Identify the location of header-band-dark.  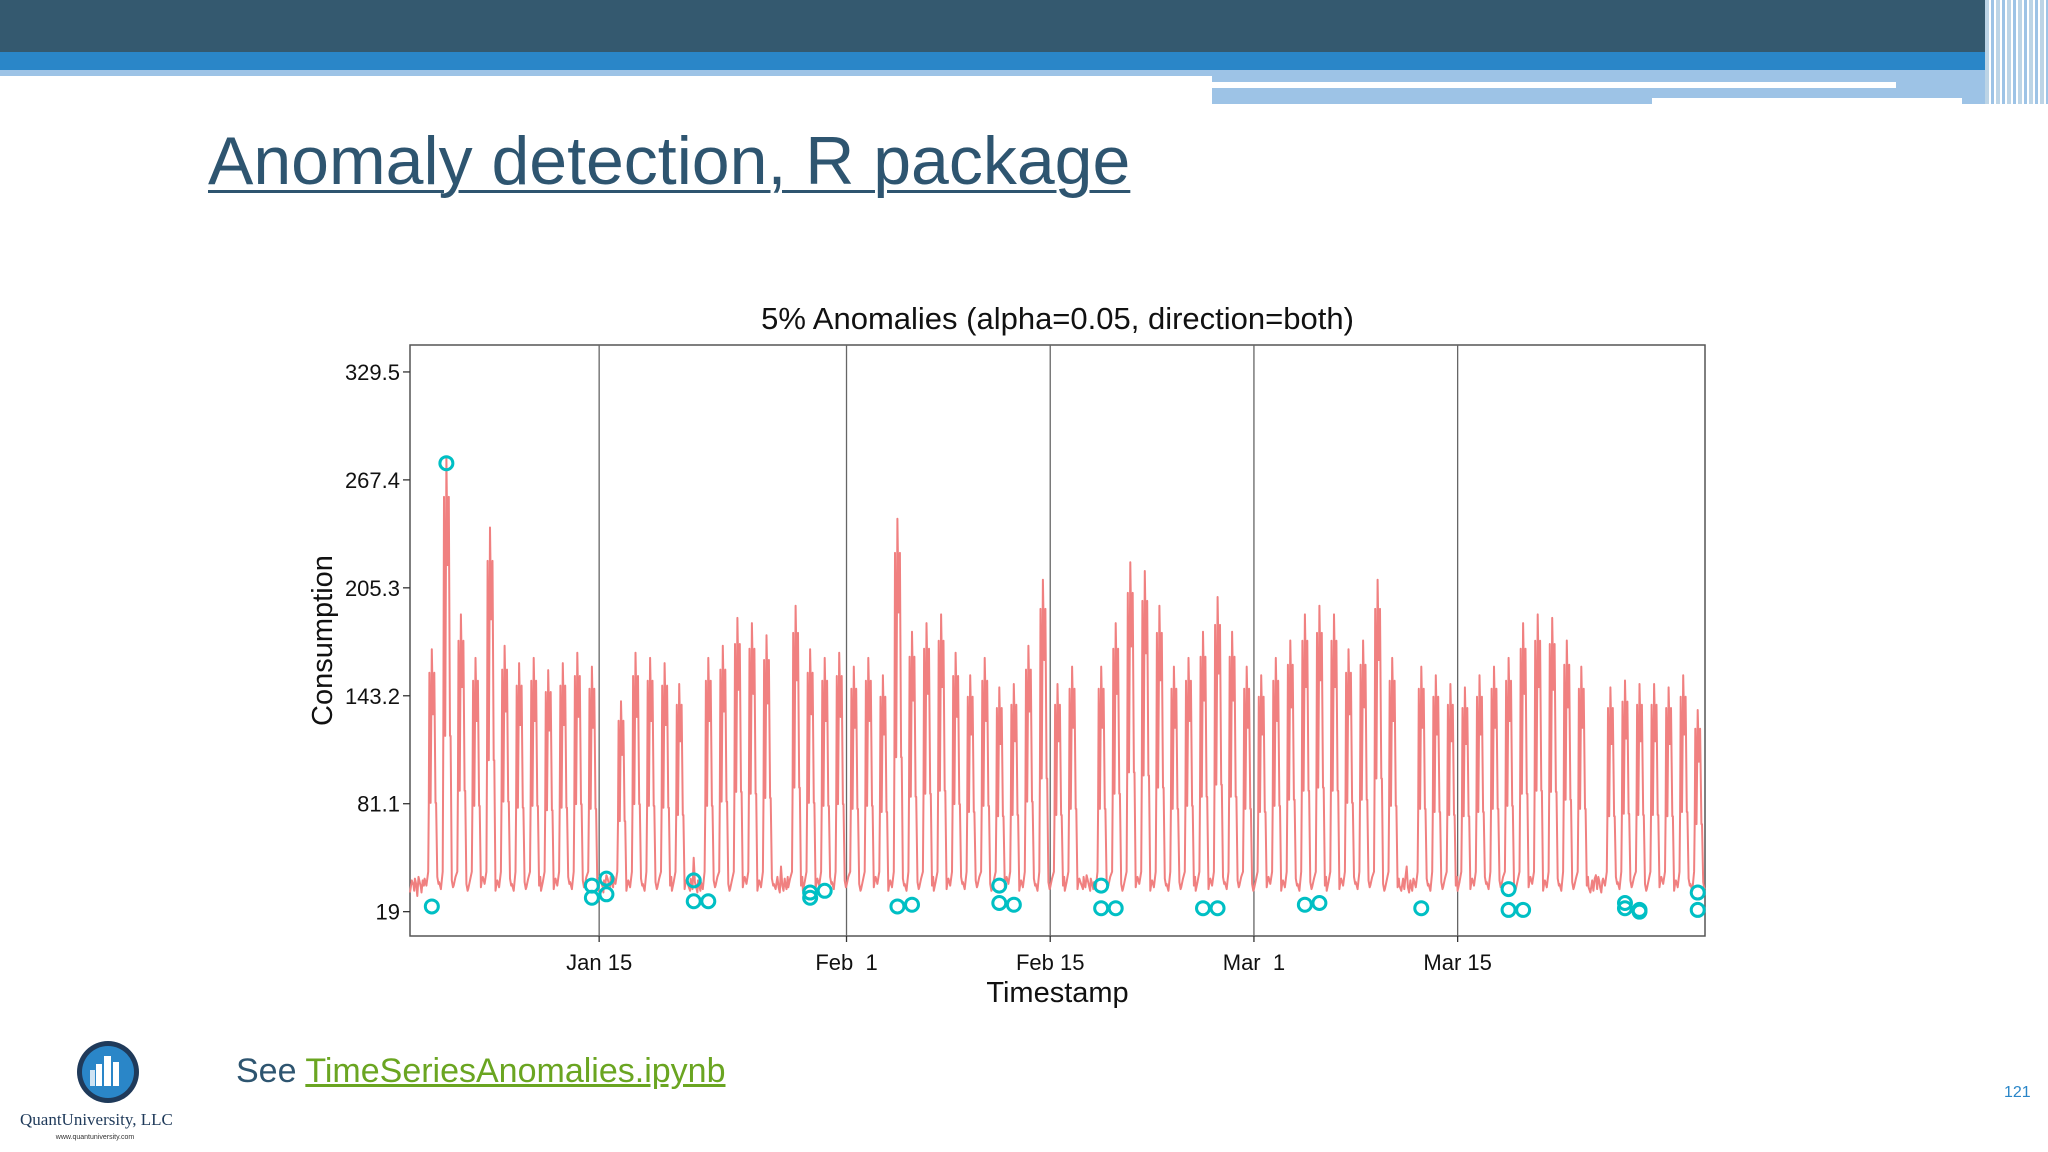
(1024, 26).